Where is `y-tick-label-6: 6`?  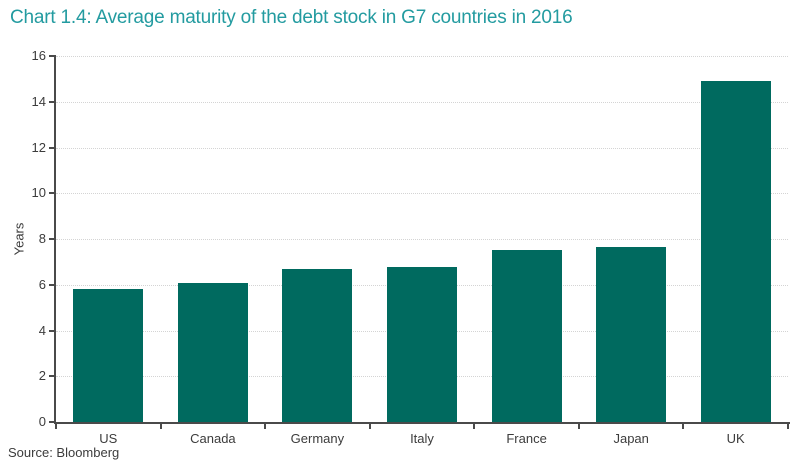
y-tick-label-6: 6 is located at coordinates (42, 284).